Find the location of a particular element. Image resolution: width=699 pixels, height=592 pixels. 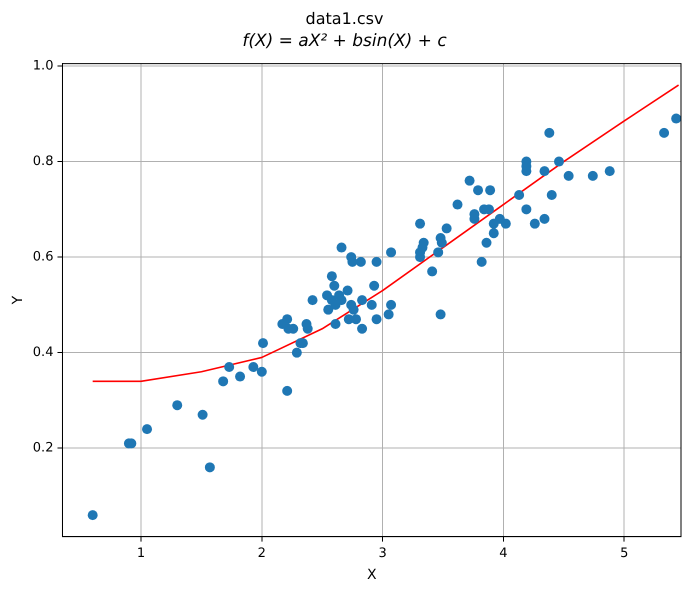

chart-subtitle: f(X) = aX² + bsin(X) + c is located at coordinates (345, 40).